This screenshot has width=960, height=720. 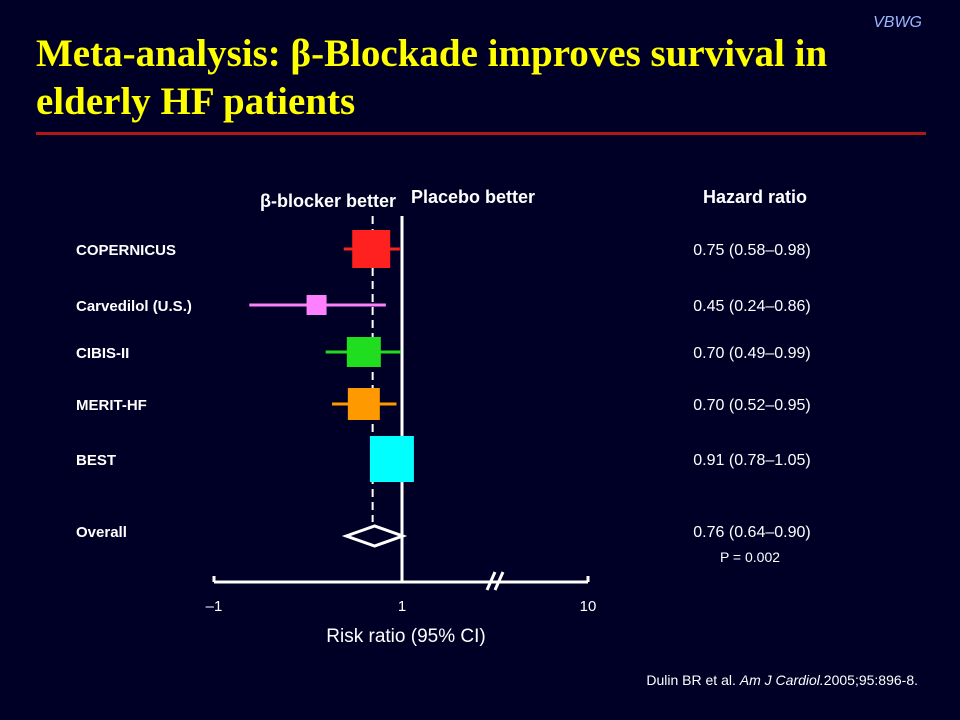 I want to click on hazard-ratio-value: 0.75 (0.58–0.98), so click(x=751, y=250).